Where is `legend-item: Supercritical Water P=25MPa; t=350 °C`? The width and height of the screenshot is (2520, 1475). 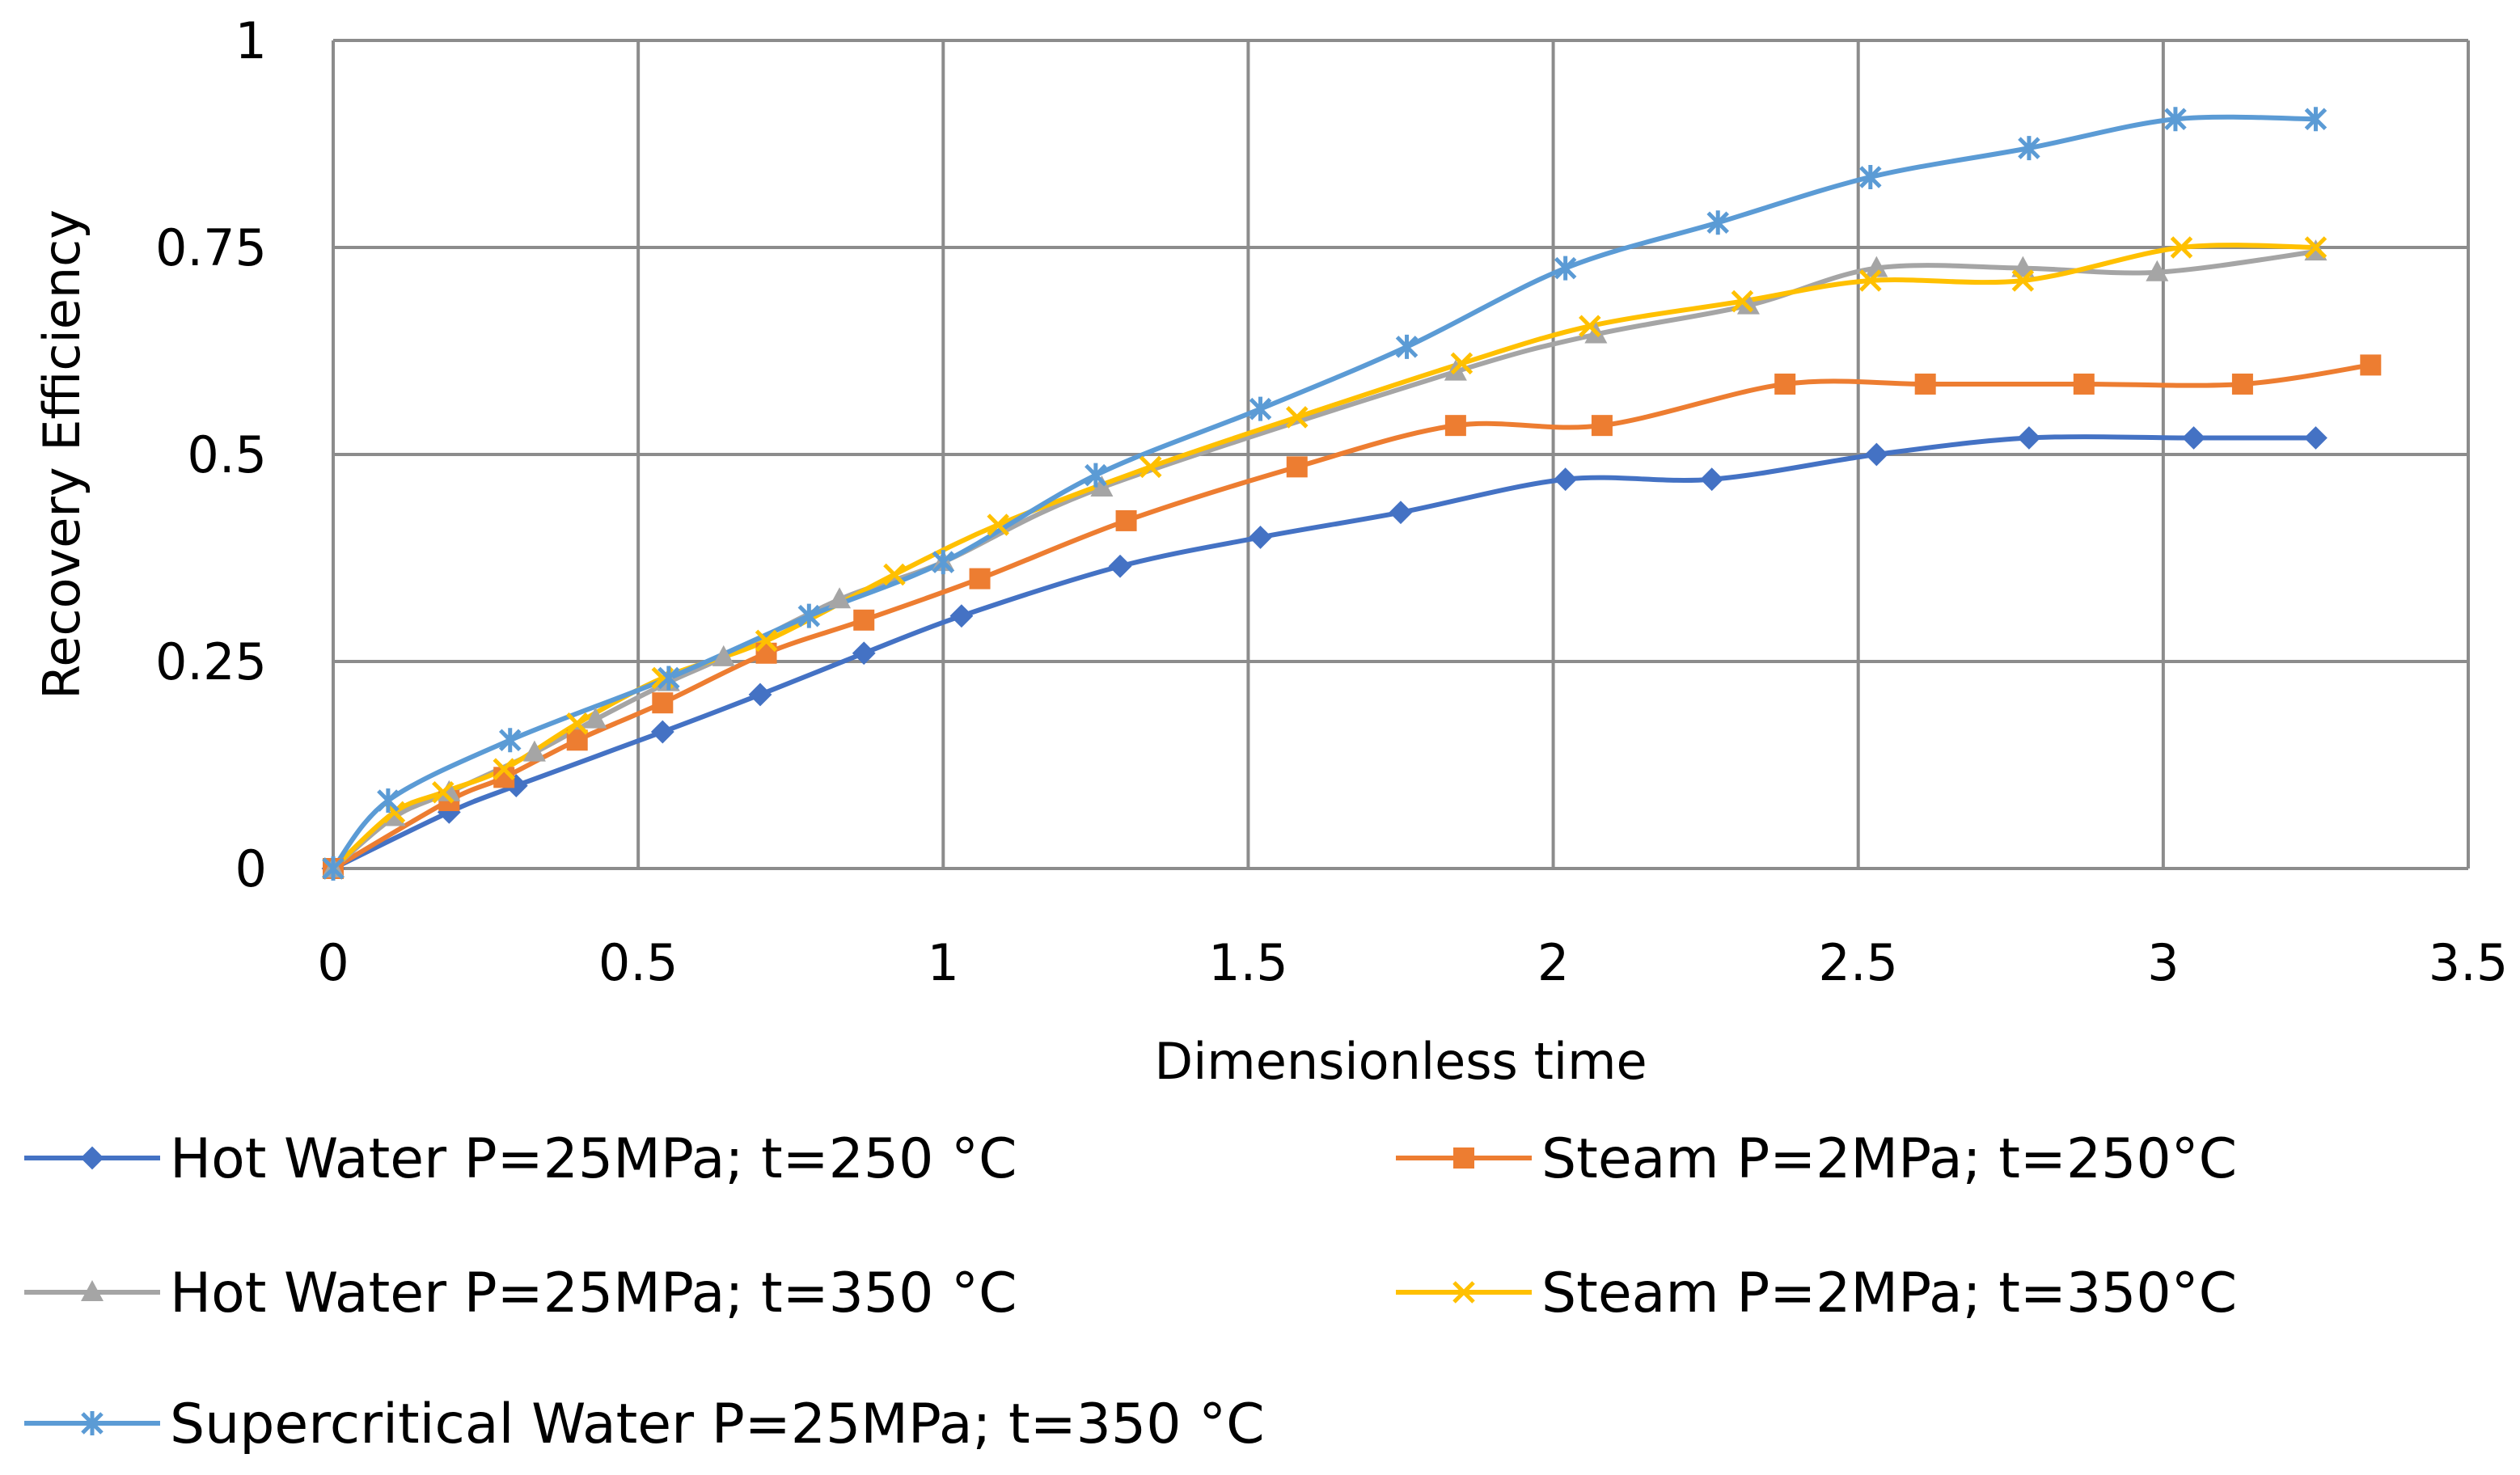
legend-item: Supercritical Water P=25MPa; t=350 °C is located at coordinates (644, 1424).